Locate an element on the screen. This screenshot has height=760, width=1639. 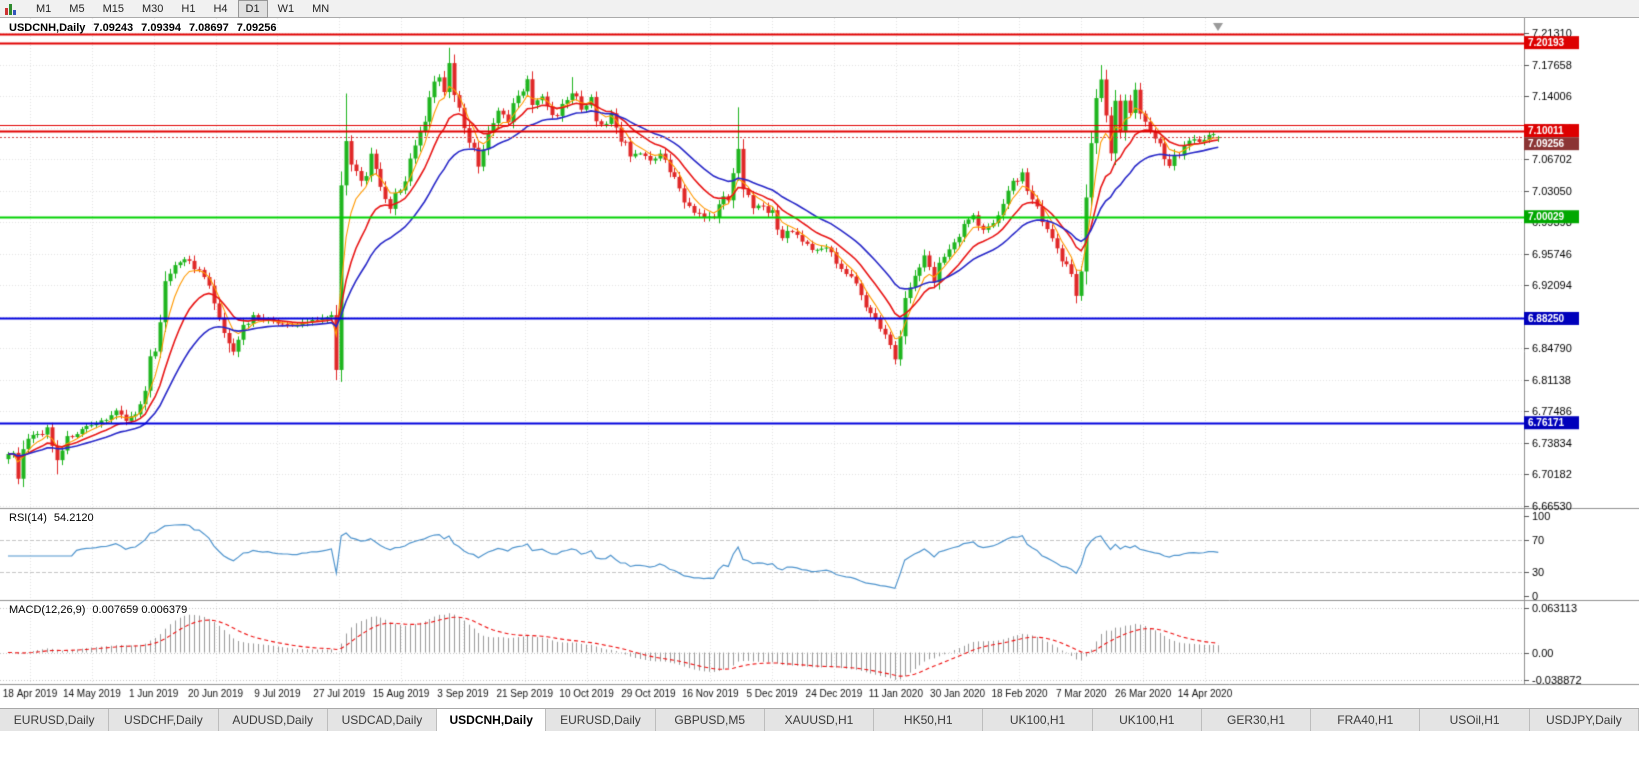
chart-title-overlay: USDCNH,Daily 7.09243 7.09394 7.08697 7.09256 is located at coordinates (146, 28).